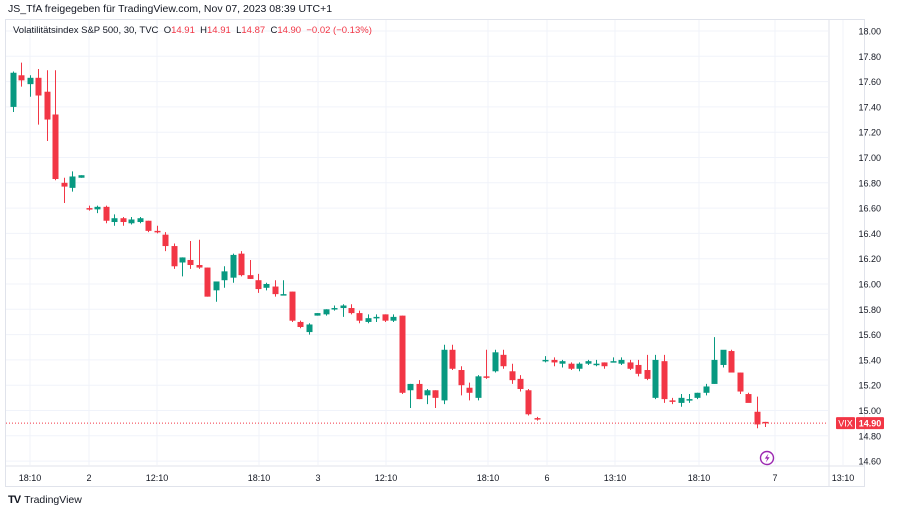  I want to click on y-axis-tick: 17.80, so click(869, 57).